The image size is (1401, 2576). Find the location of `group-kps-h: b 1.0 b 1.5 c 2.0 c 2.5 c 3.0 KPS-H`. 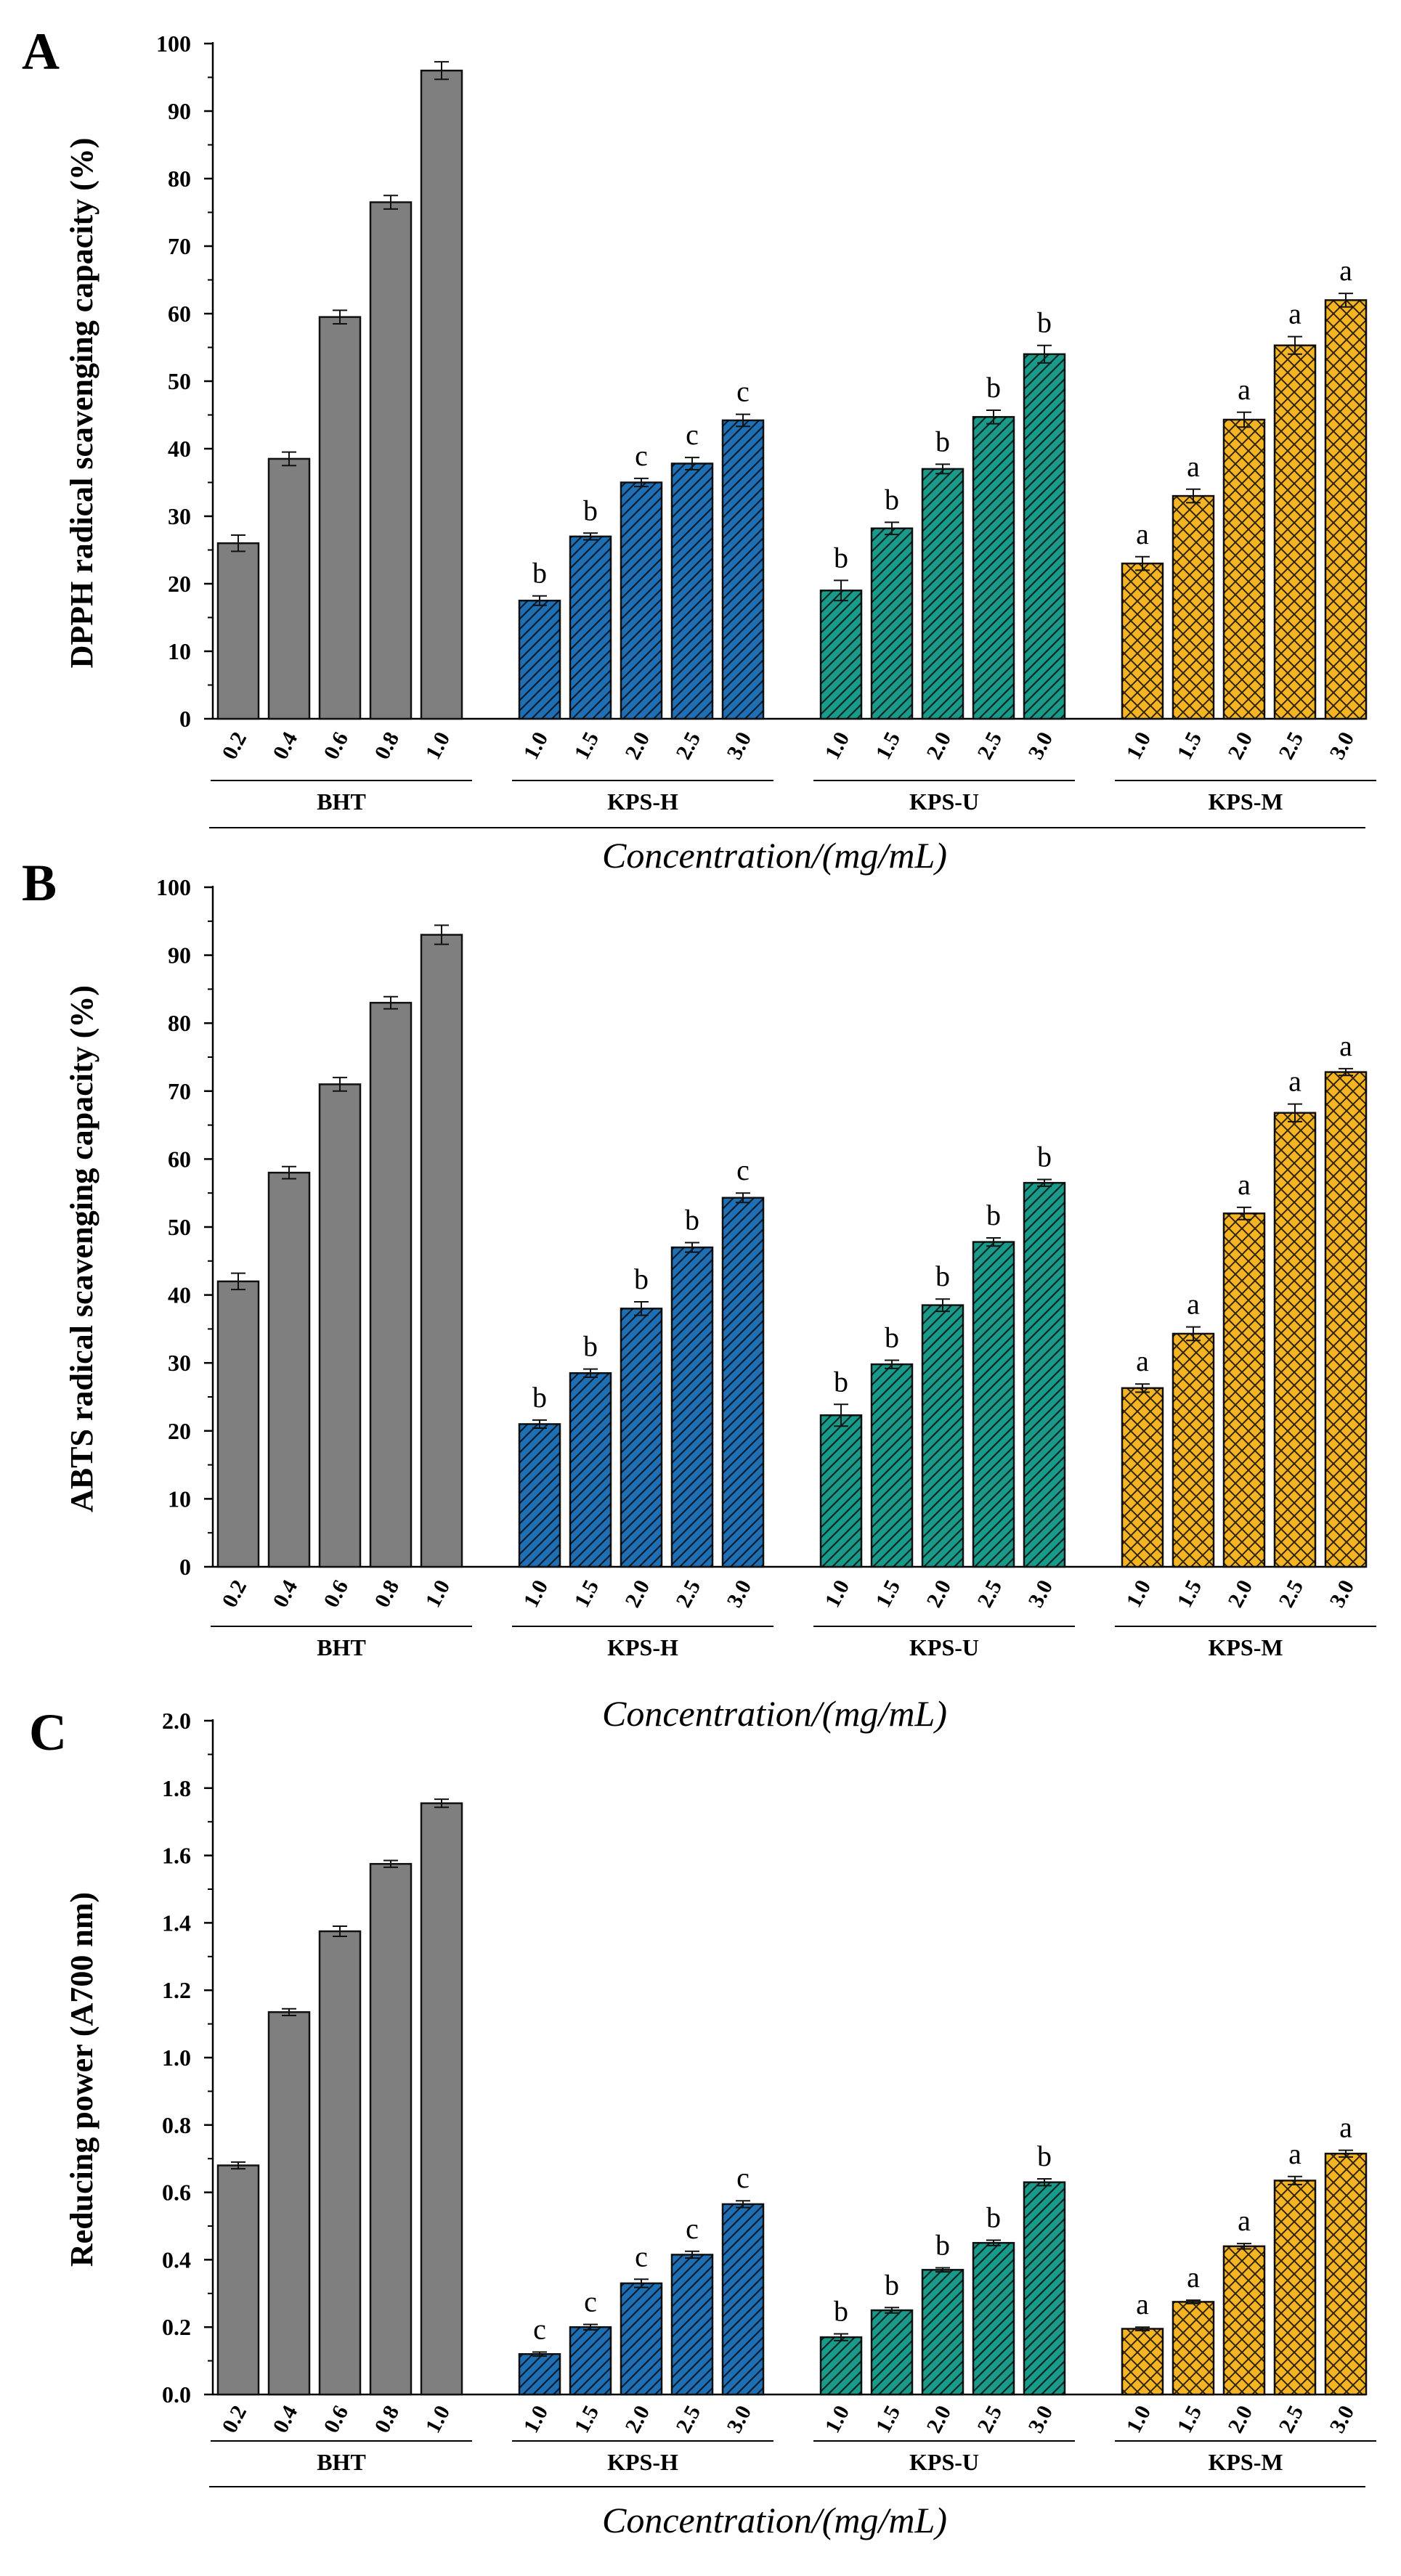

group-kps-h: b 1.0 b 1.5 c 2.0 c 2.5 c 3.0 KPS-H is located at coordinates (642, 595).